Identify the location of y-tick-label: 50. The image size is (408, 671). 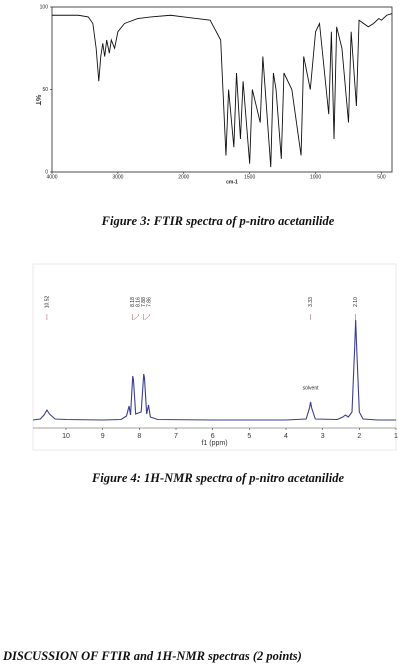
(45, 90).